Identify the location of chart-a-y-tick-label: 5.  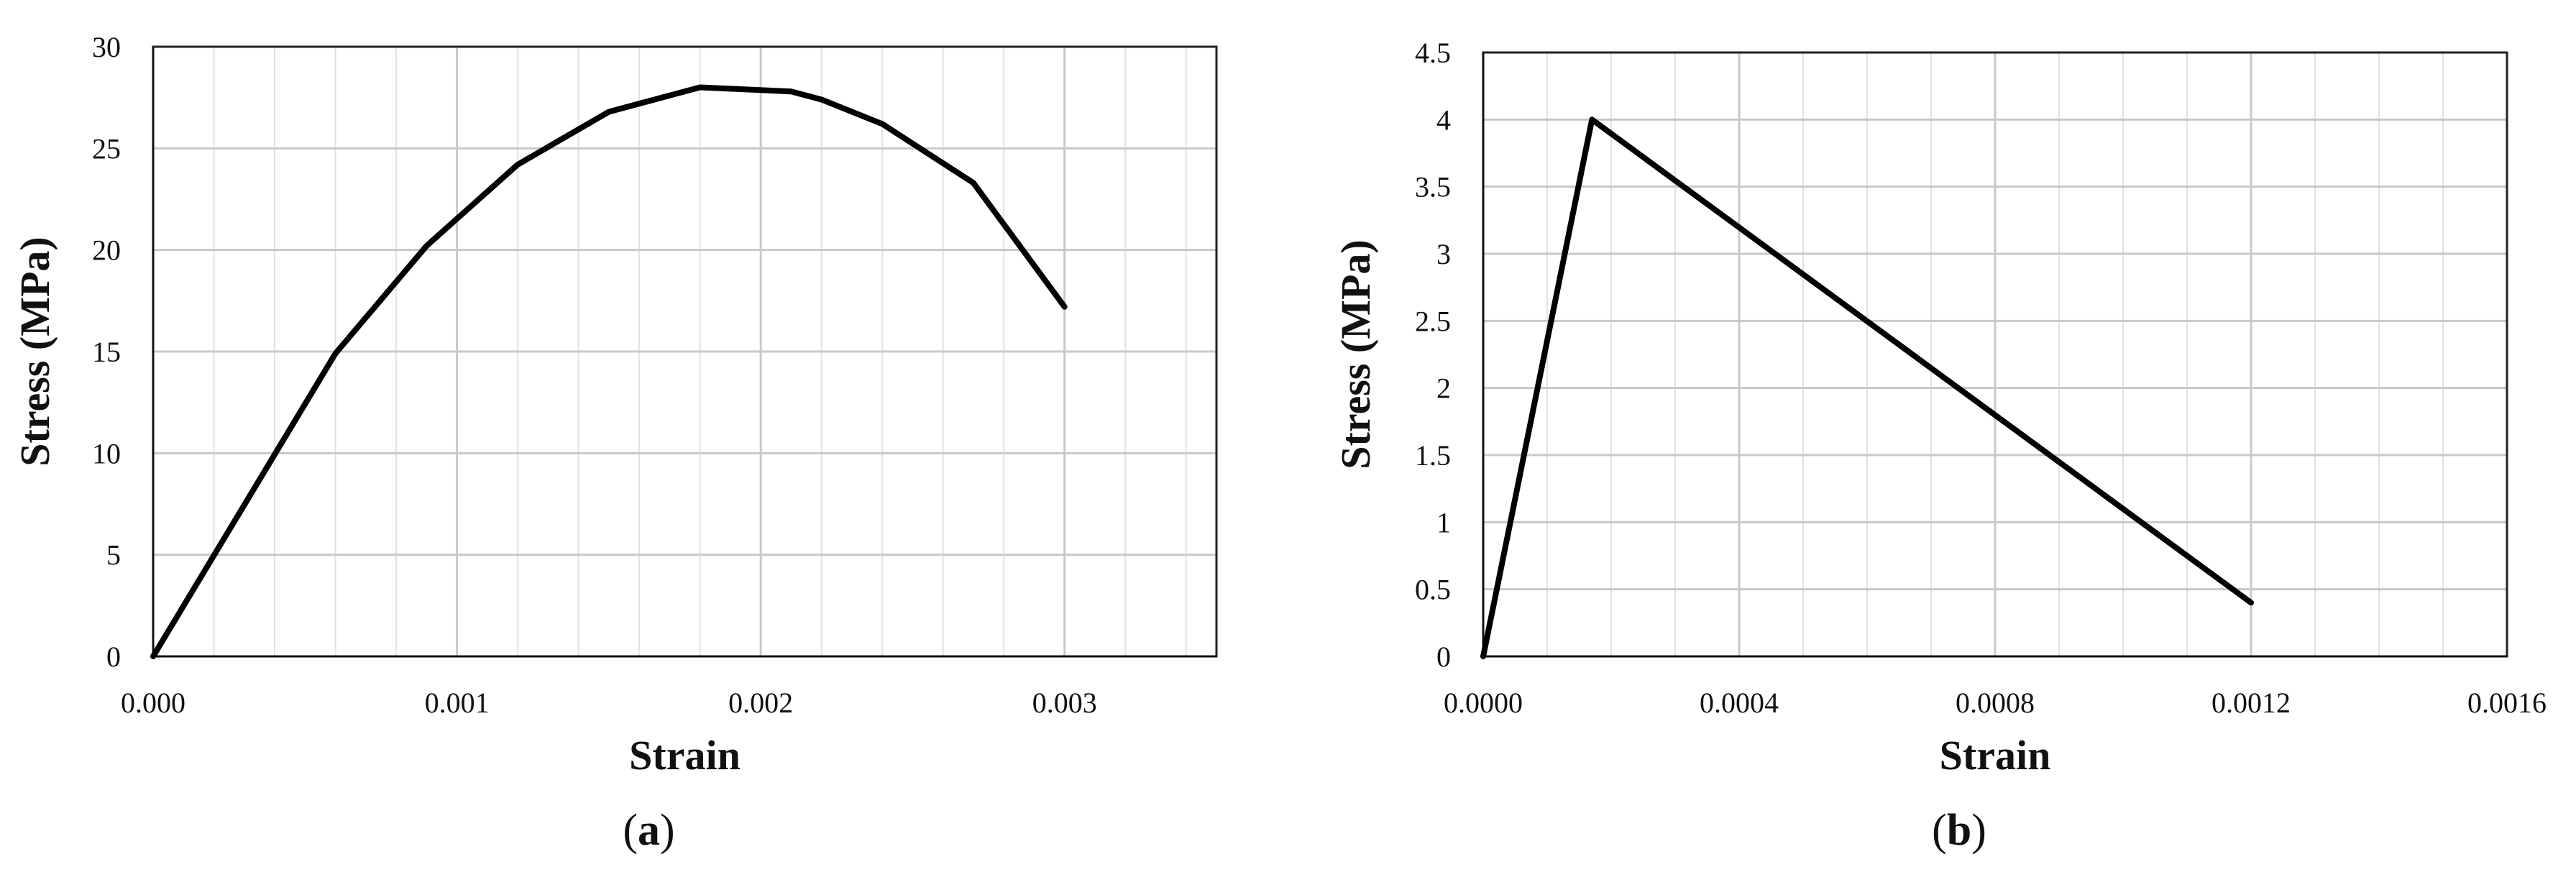
(114, 555).